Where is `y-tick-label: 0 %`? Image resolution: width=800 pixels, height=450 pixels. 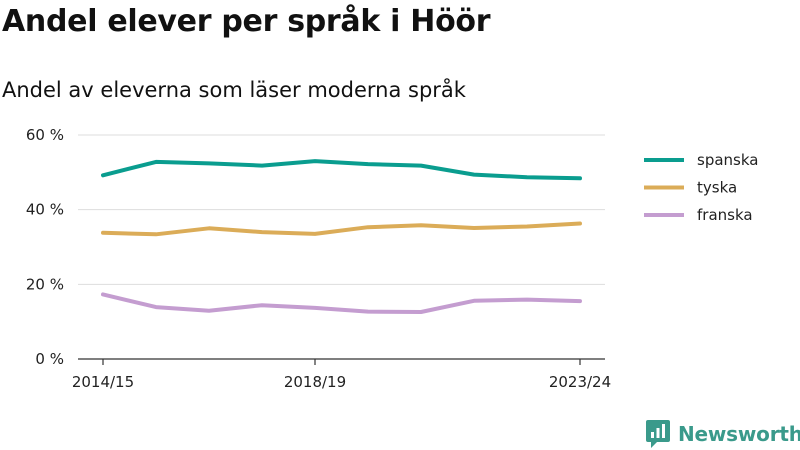
y-tick-label: 0 % is located at coordinates (49, 359).